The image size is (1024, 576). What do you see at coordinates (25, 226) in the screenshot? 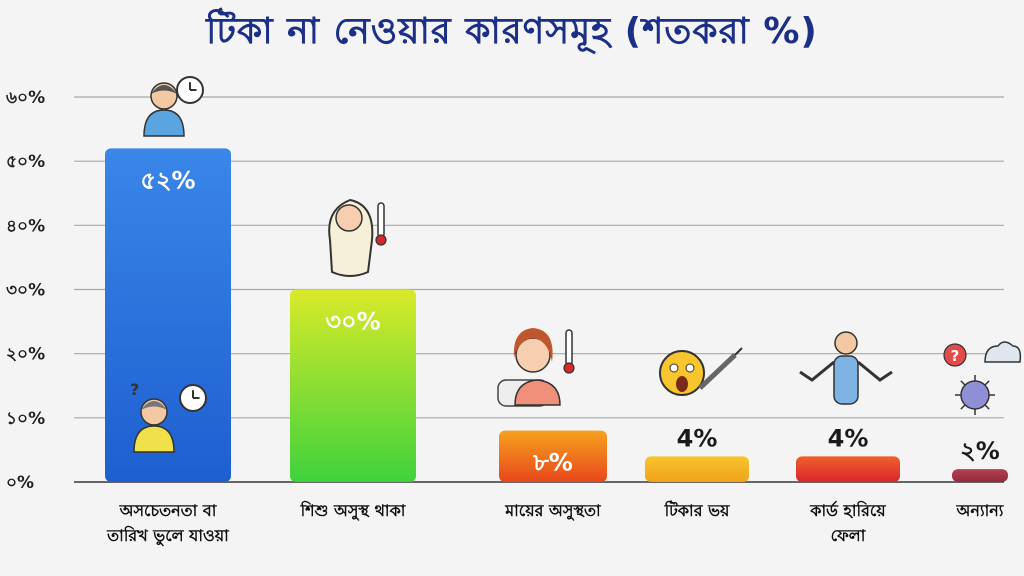
I see `y-tick-label: ৪০%` at bounding box center [25, 226].